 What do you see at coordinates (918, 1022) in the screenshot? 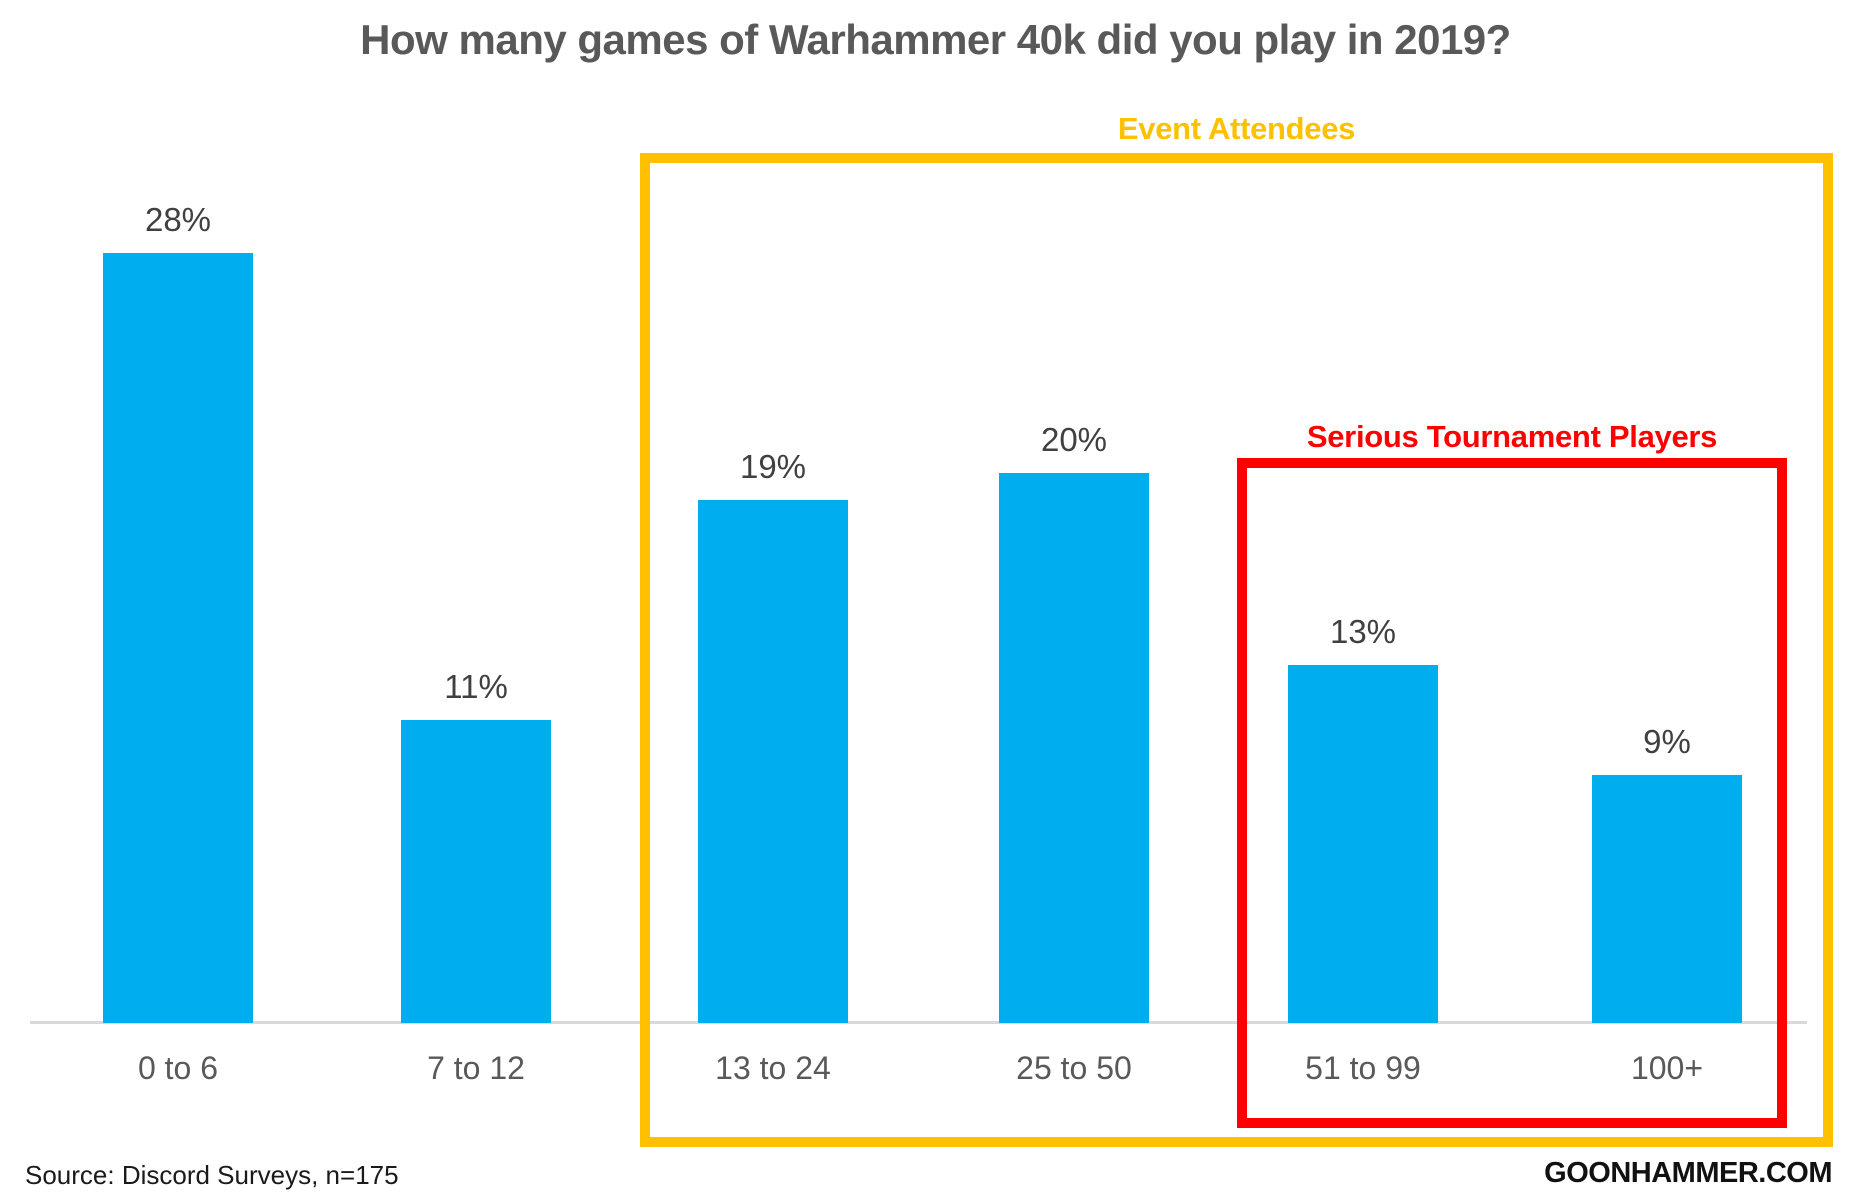
I see `x-axis-line` at bounding box center [918, 1022].